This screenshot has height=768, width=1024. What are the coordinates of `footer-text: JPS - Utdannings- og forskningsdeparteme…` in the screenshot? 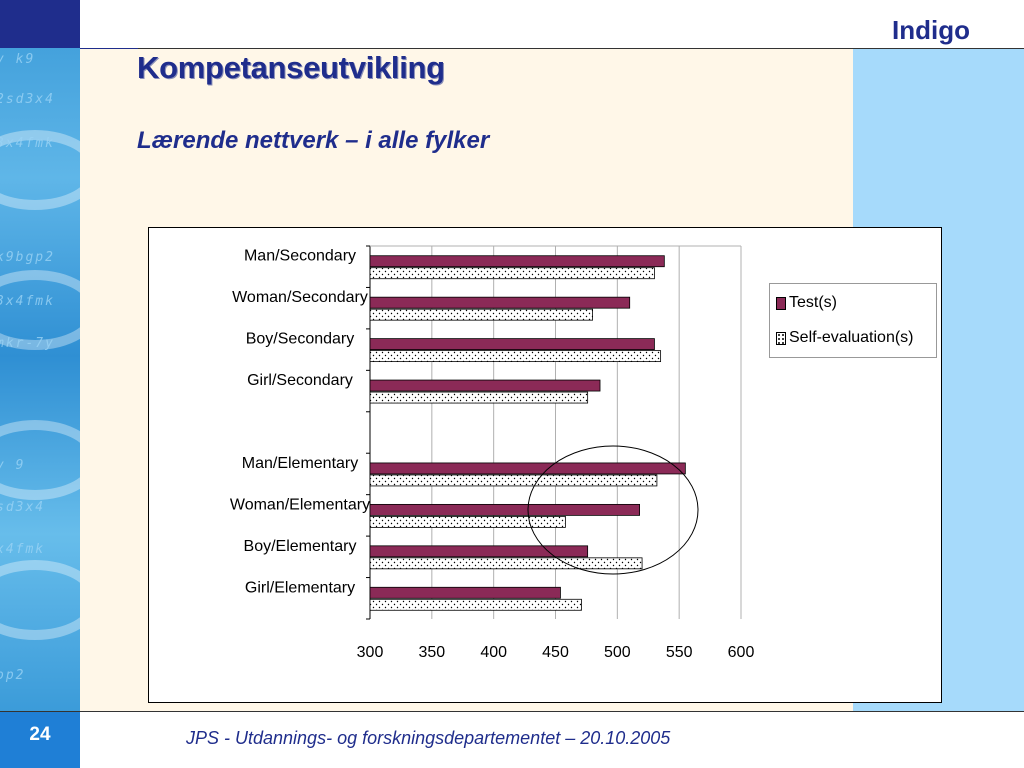 It's located at (428, 738).